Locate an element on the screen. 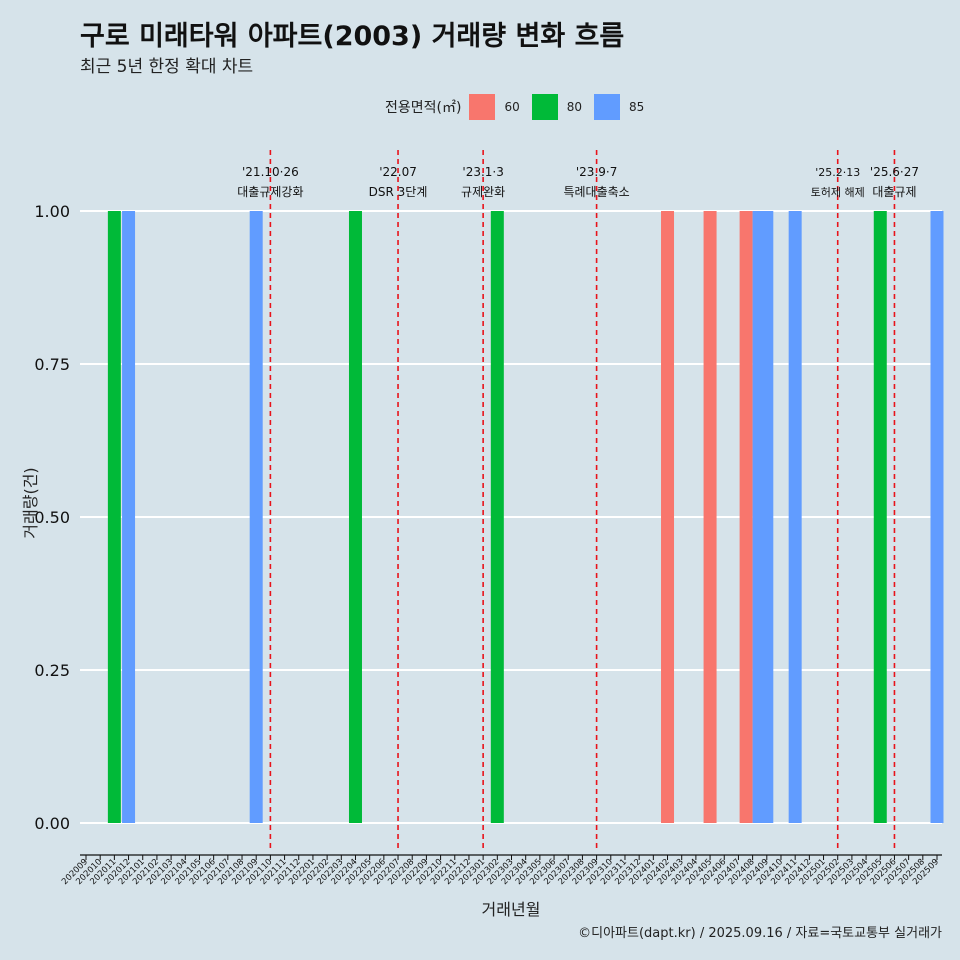 This screenshot has height=960, width=960. event-label: 대출규제 is located at coordinates (894, 192).